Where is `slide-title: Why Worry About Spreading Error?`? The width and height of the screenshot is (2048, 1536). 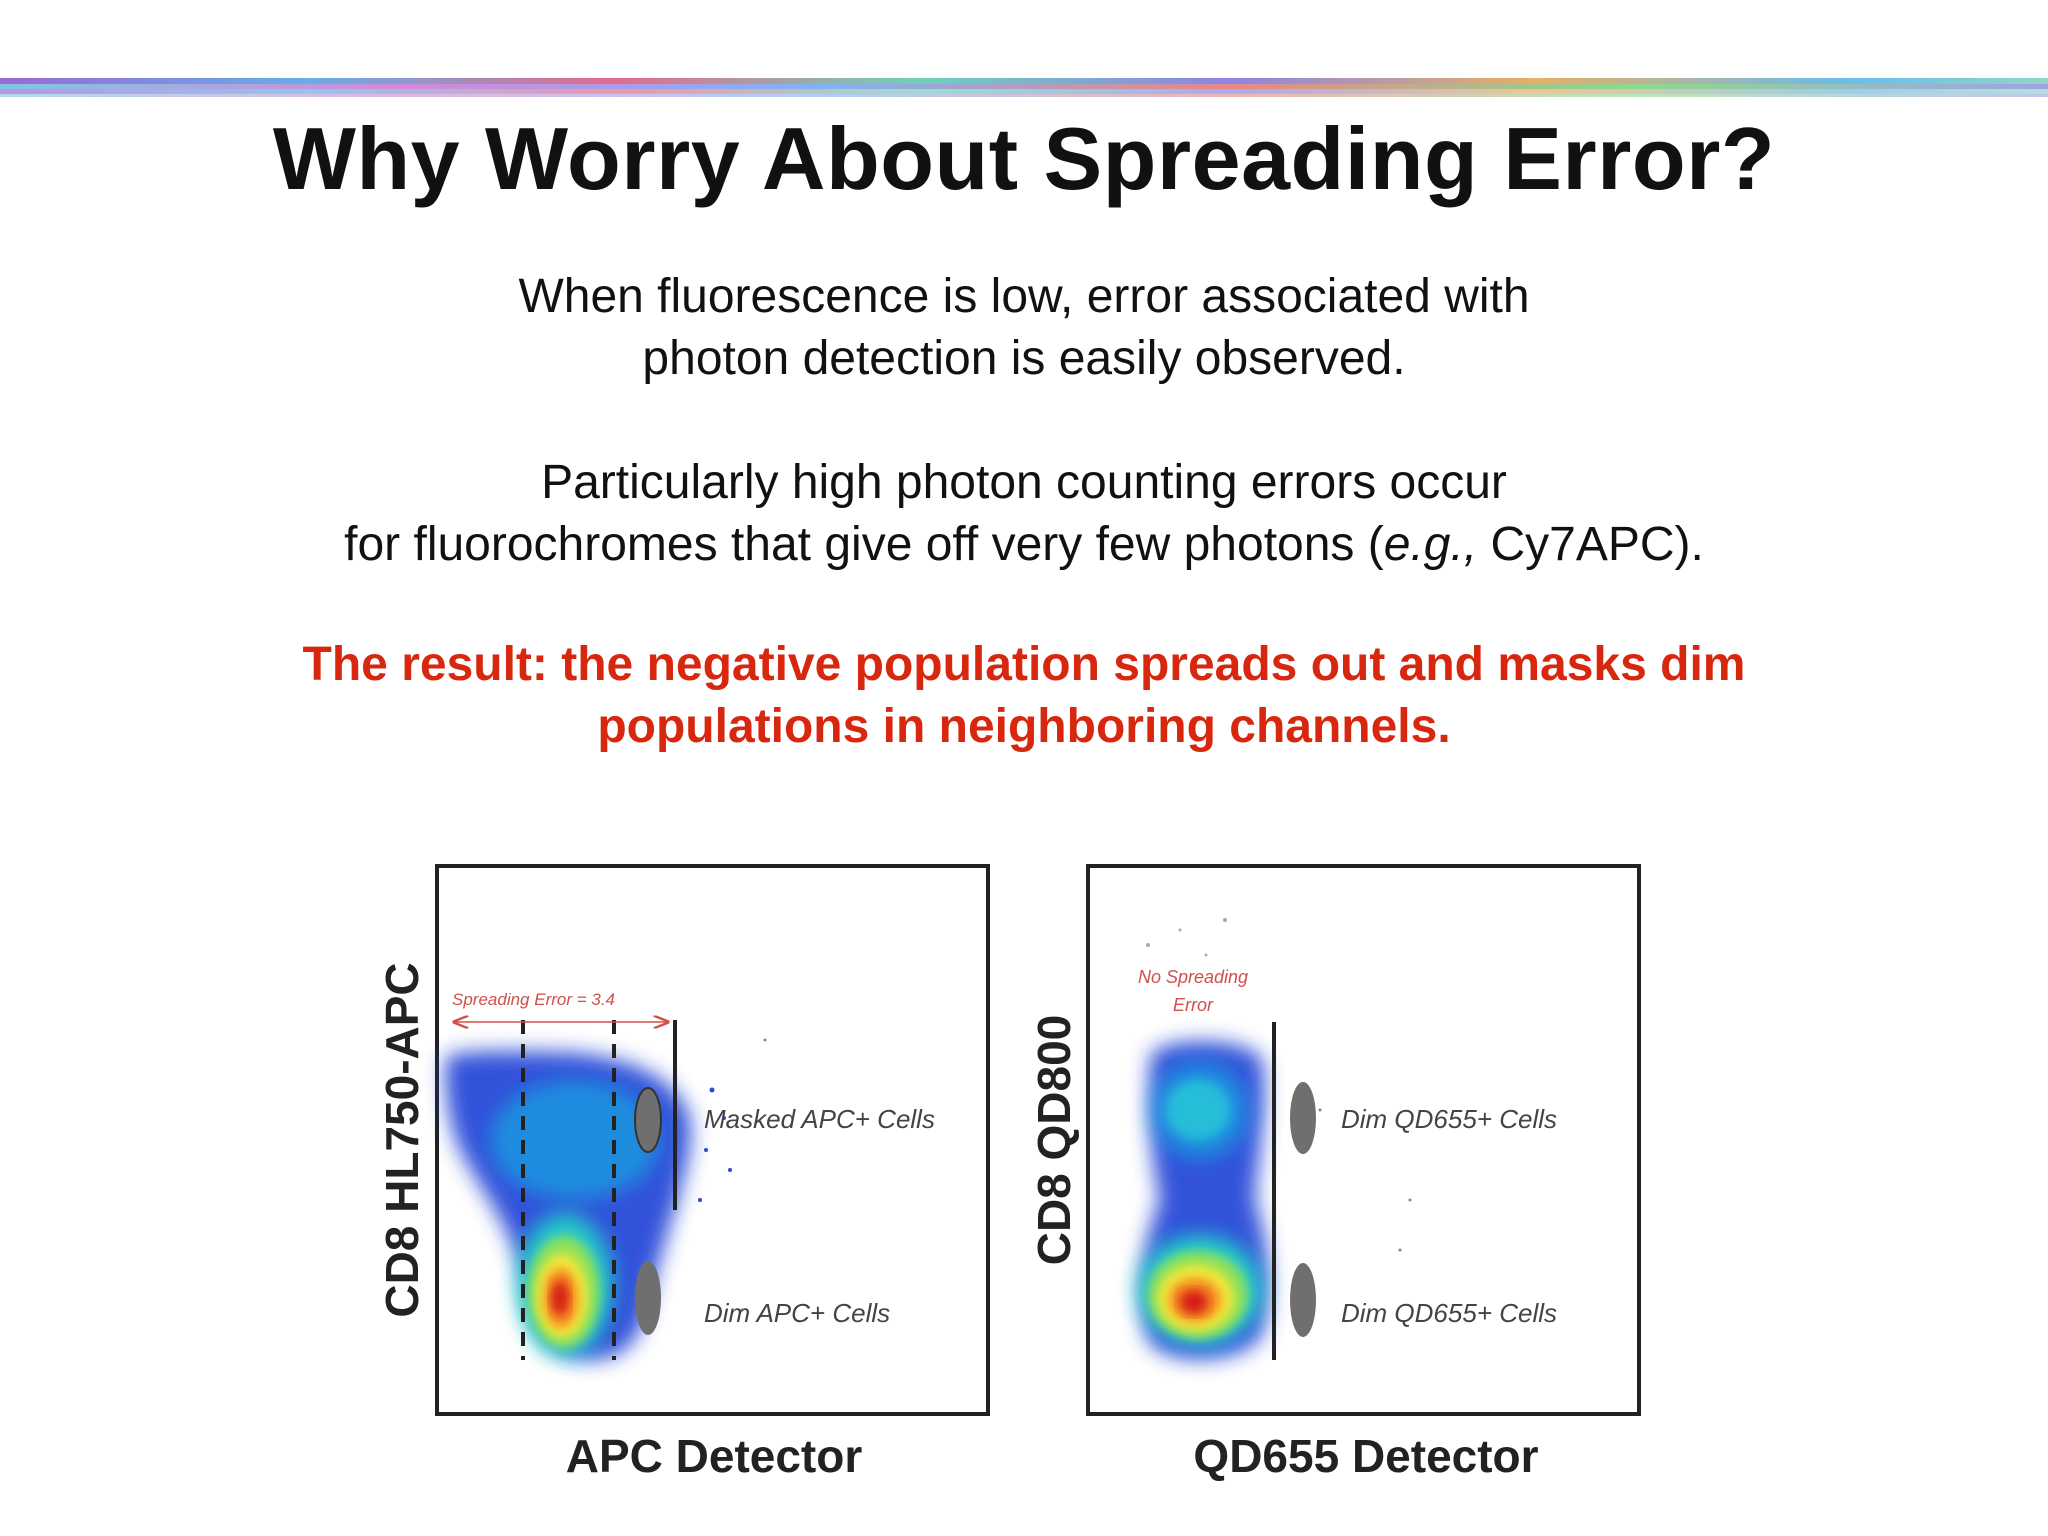
slide-title: Why Worry About Spreading Error? is located at coordinates (1024, 158).